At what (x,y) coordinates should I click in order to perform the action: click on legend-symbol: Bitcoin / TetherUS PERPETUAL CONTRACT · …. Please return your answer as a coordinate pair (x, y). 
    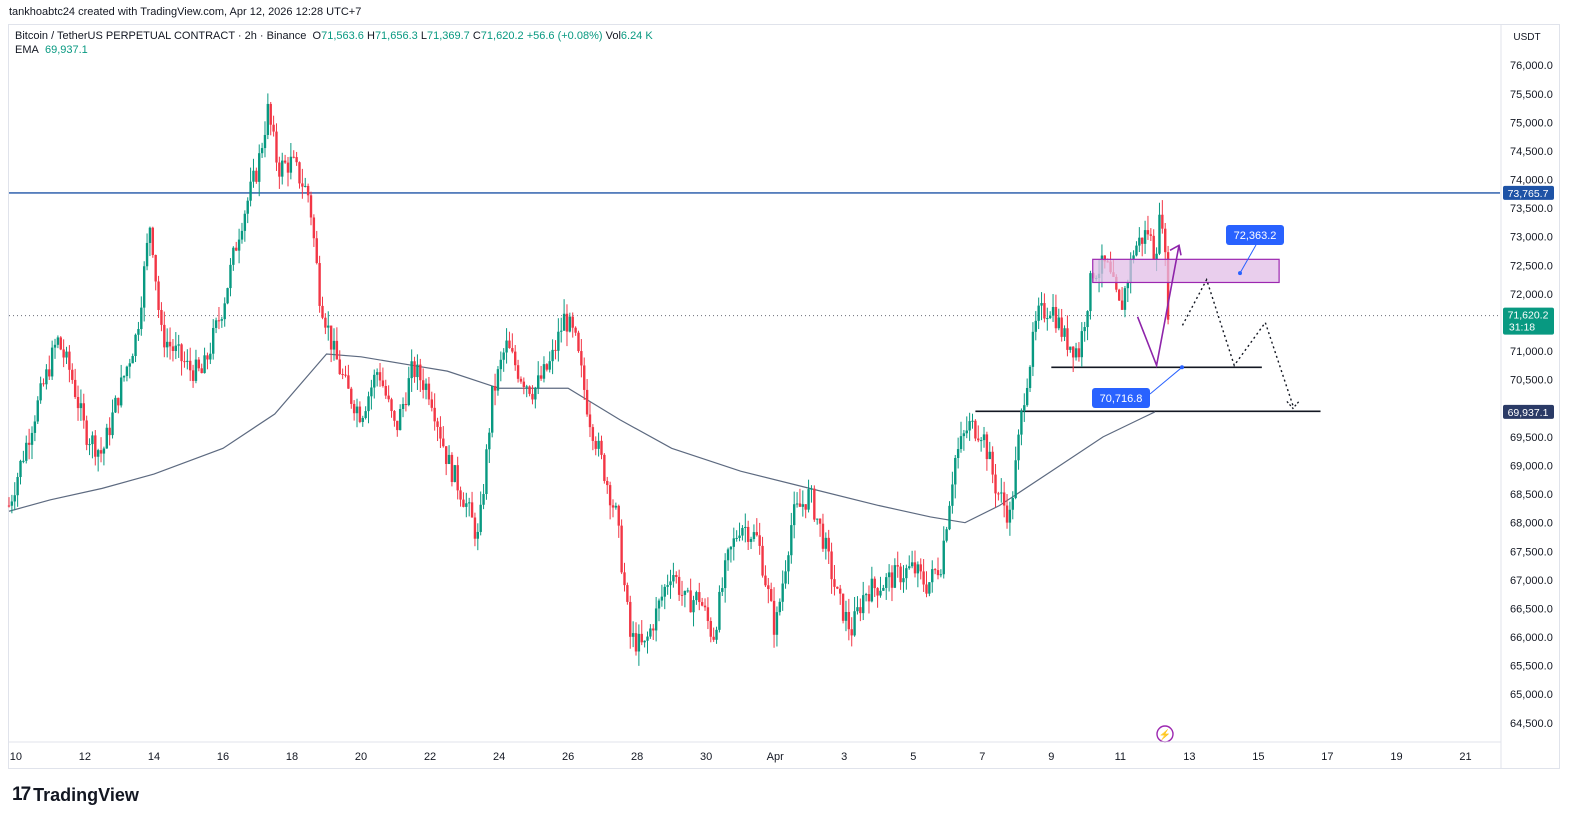
    Looking at the image, I should click on (161, 36).